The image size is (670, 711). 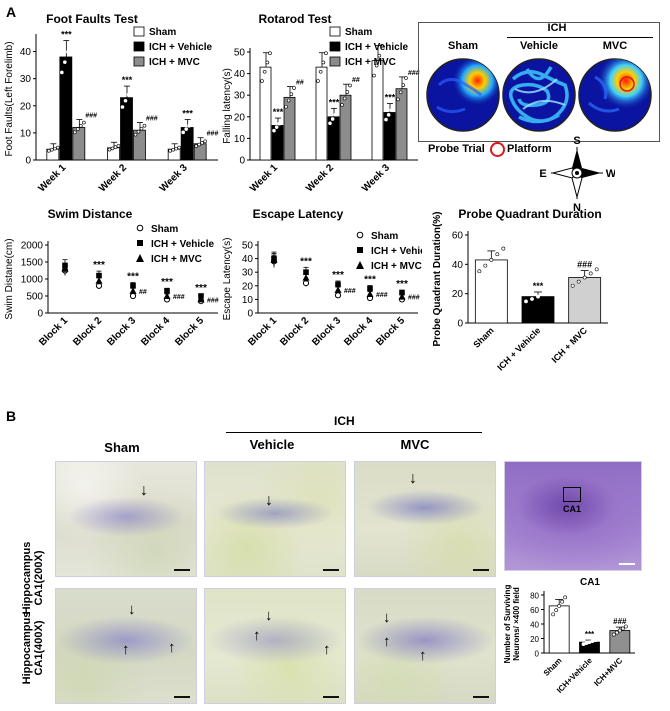 I want to click on heatmap-label-vehicle: Vehicle, so click(x=539, y=46).